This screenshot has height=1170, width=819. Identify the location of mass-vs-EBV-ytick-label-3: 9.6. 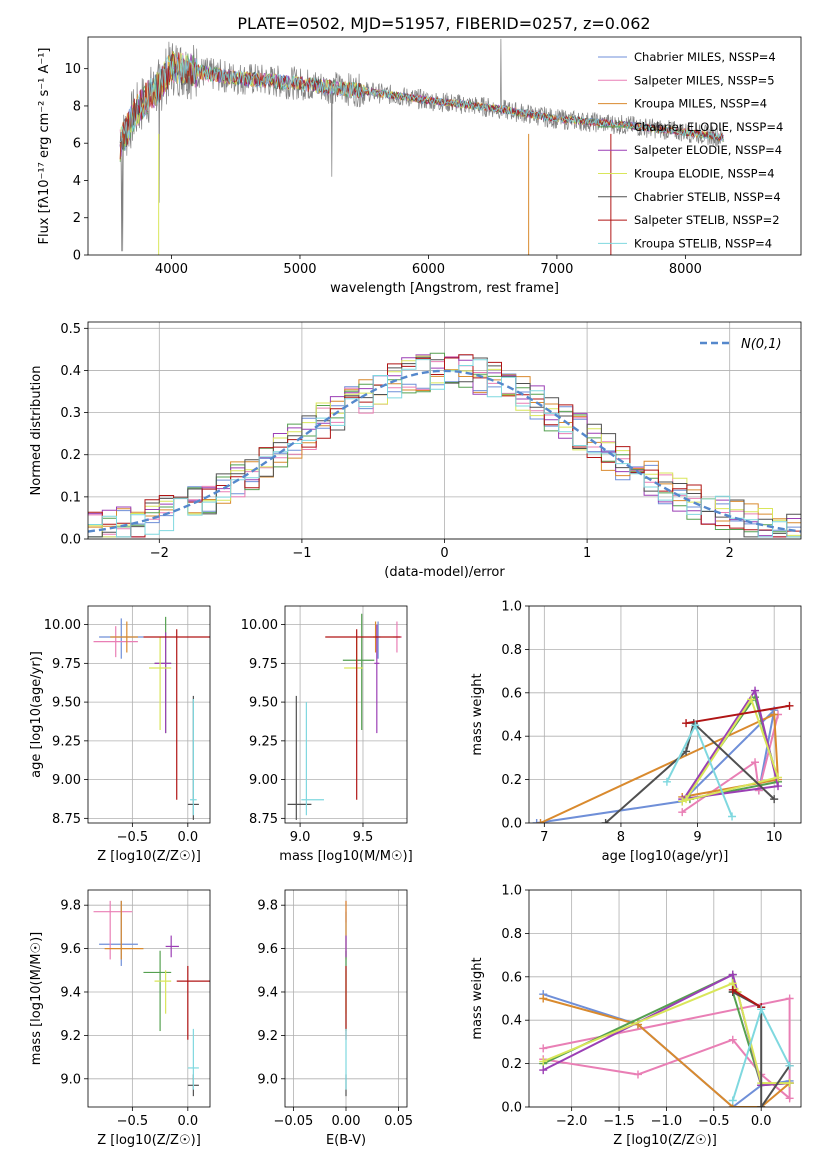
(267, 949).